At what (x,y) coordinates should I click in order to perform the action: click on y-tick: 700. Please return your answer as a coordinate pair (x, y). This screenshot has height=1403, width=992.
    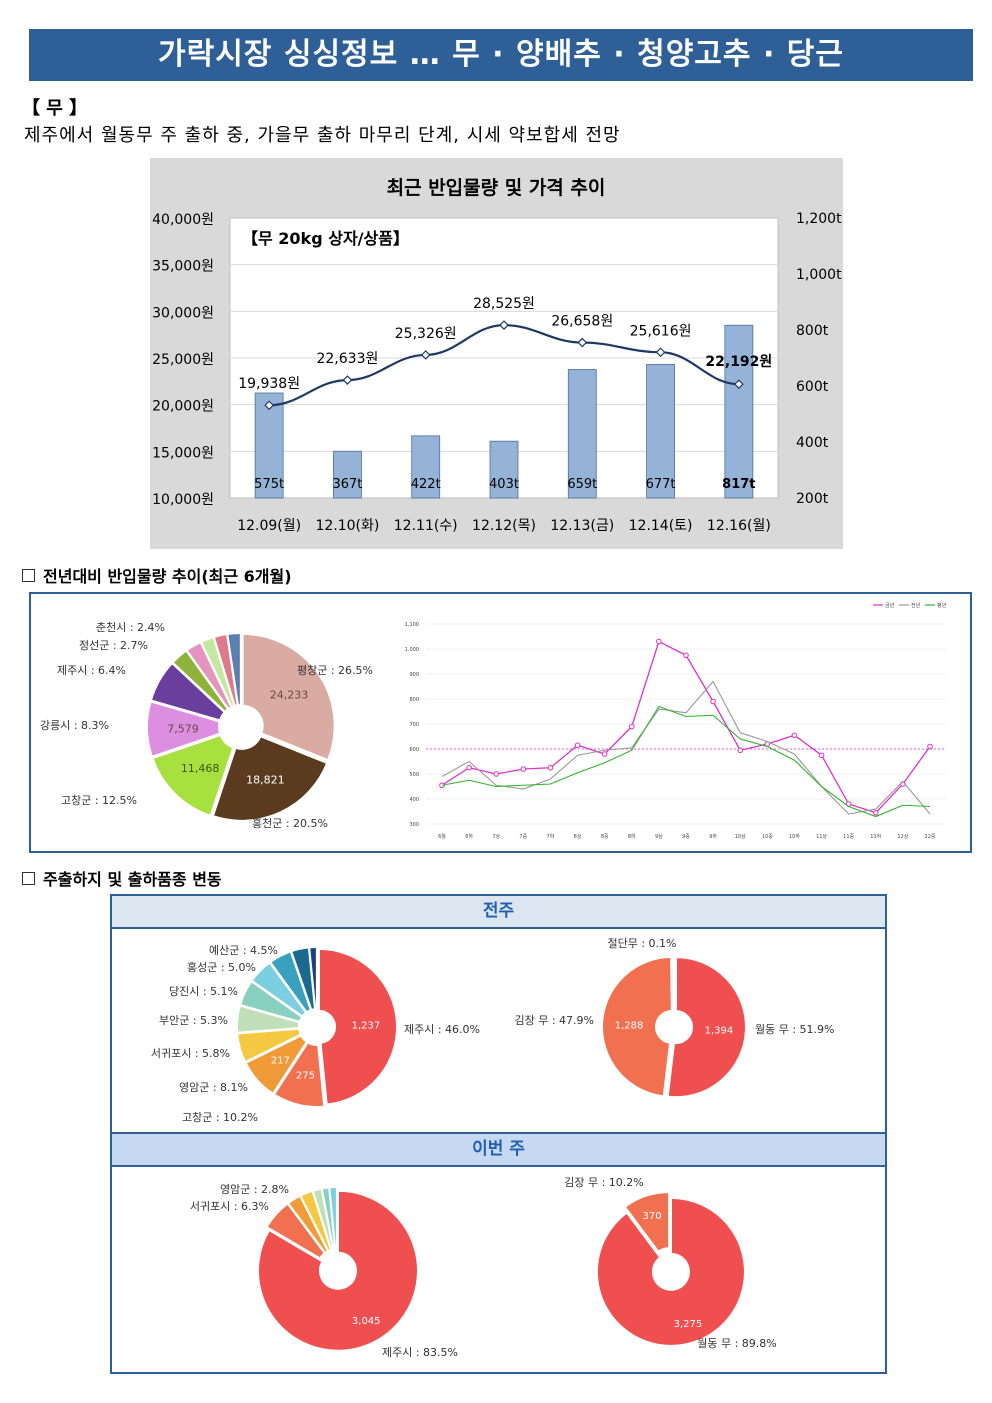
    Looking at the image, I should click on (414, 725).